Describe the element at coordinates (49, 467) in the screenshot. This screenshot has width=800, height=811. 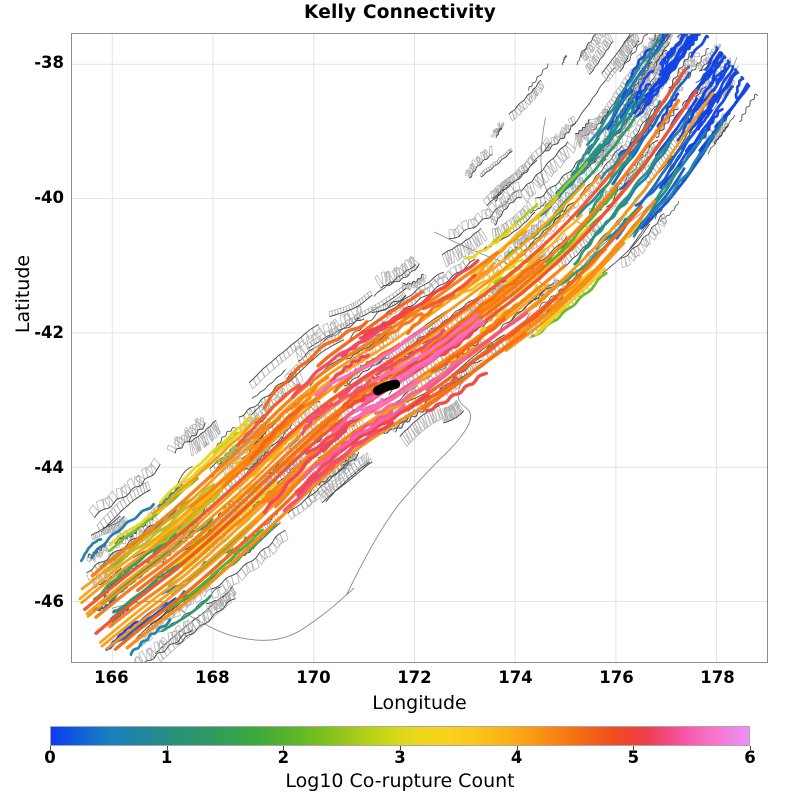
I see `y-tick-label: -44` at that location.